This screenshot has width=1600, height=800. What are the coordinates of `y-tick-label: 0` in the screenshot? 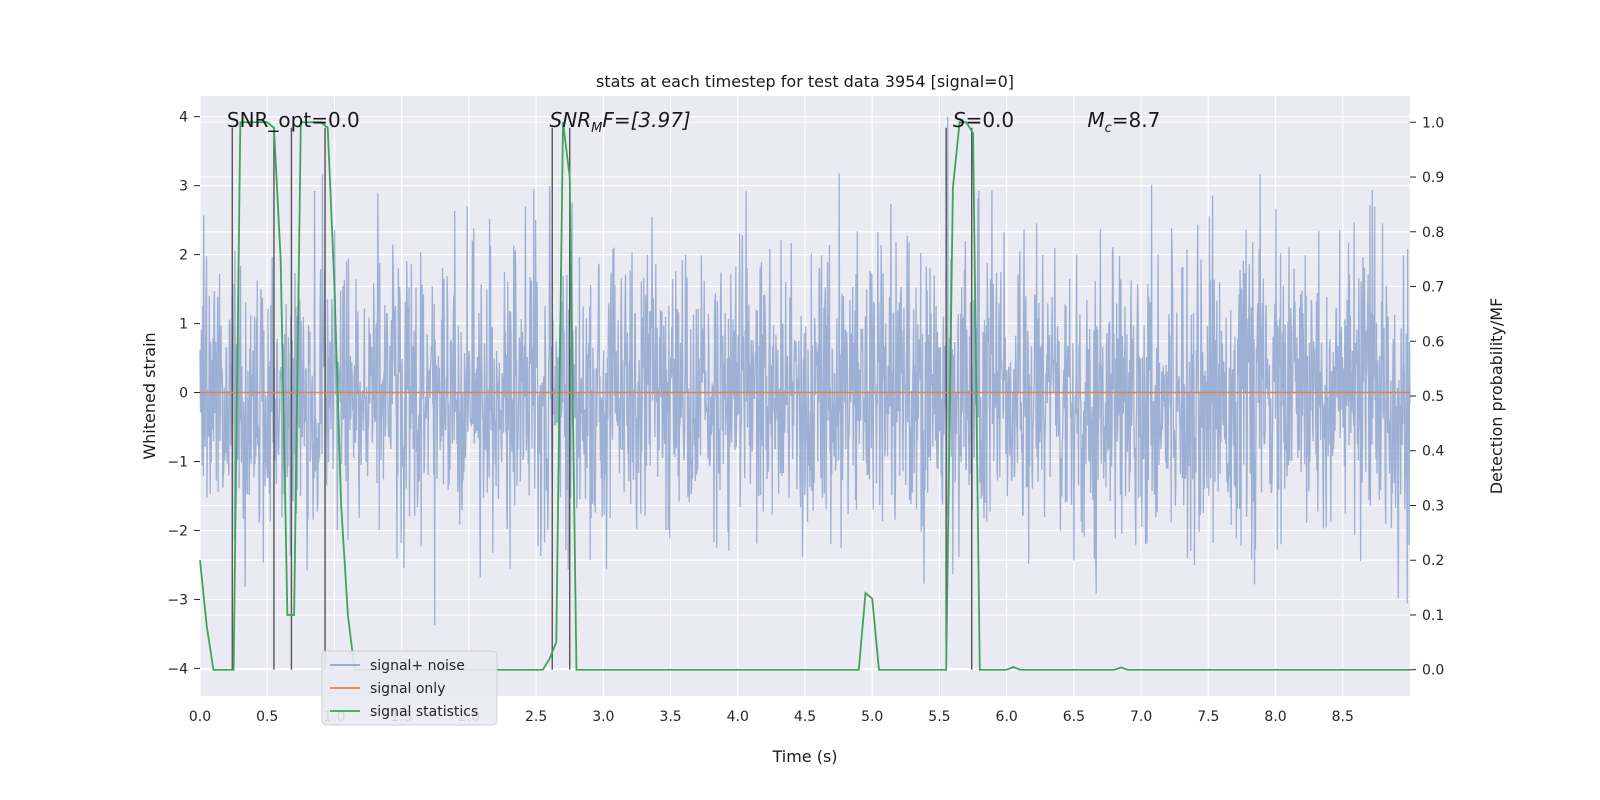 It's located at (183, 394).